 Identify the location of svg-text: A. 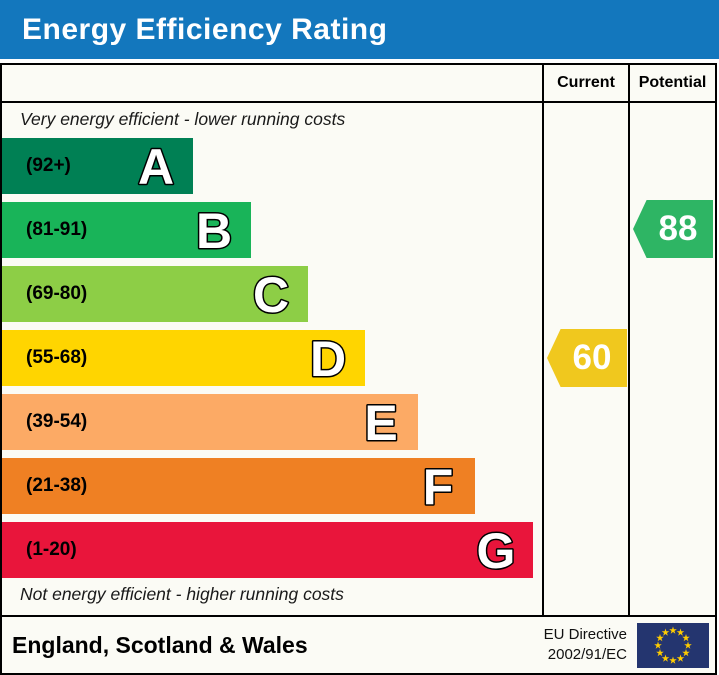
(156, 166).